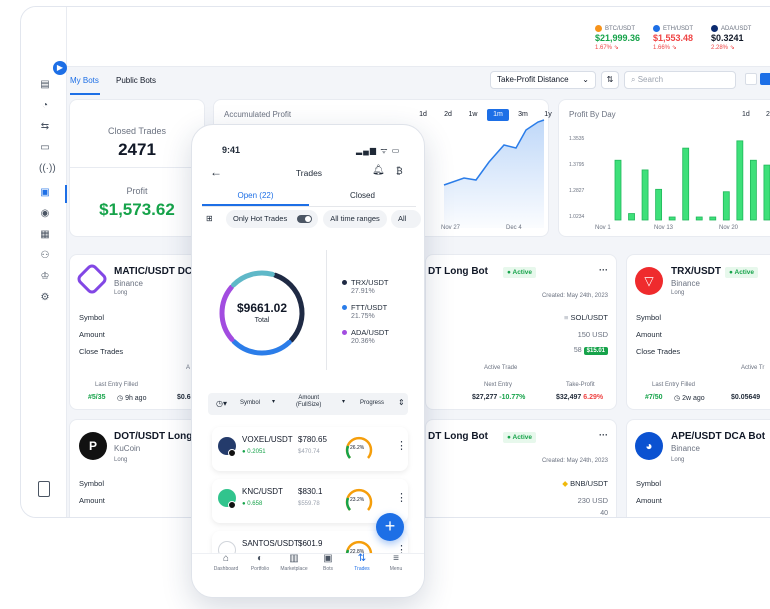 This screenshot has width=770, height=609. I want to click on down-arrow-icon: ⇘, so click(674, 48).